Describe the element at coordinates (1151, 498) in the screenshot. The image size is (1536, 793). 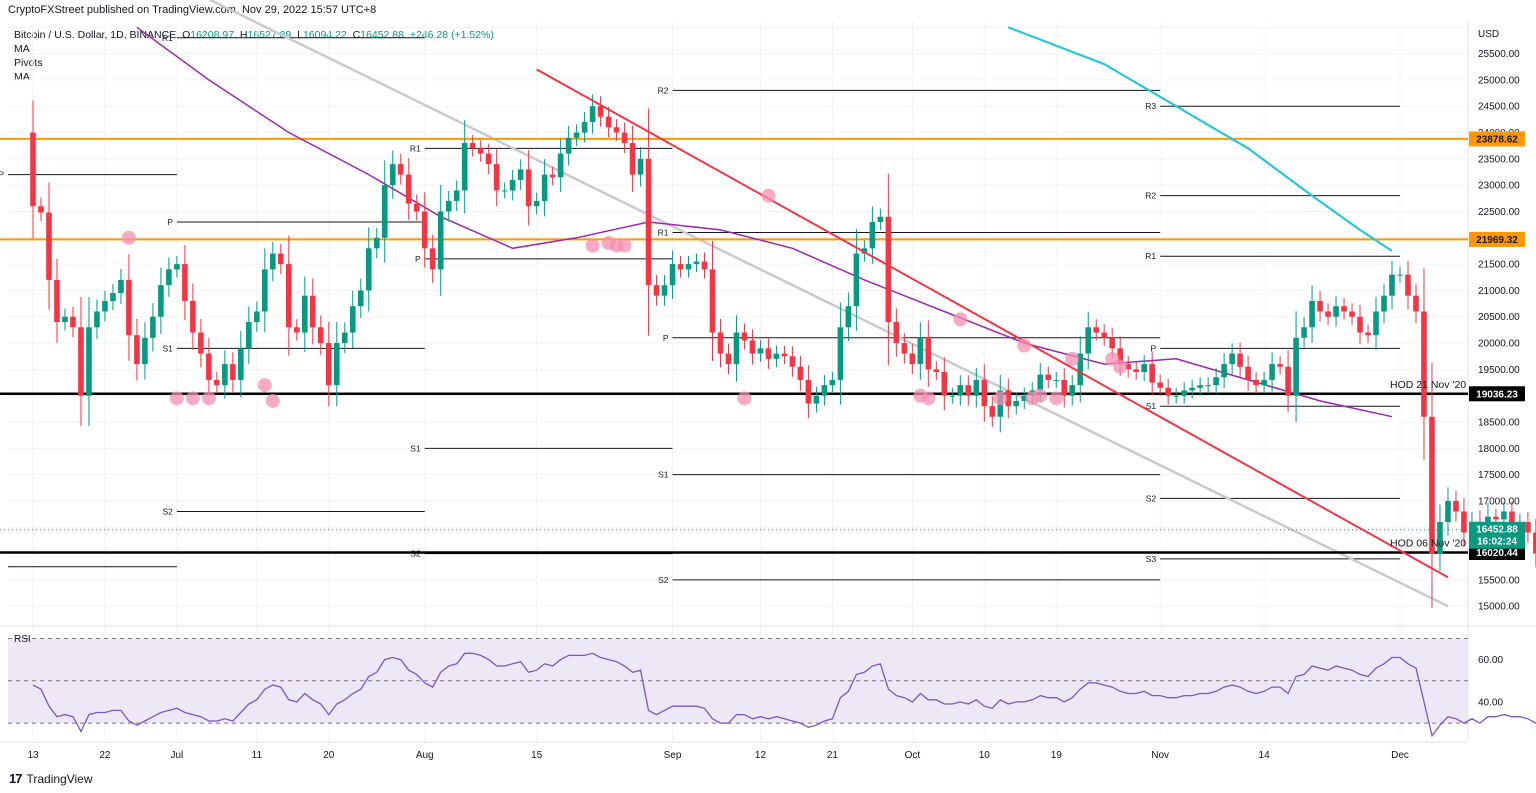
I see `pivot-label-s2: S2` at that location.